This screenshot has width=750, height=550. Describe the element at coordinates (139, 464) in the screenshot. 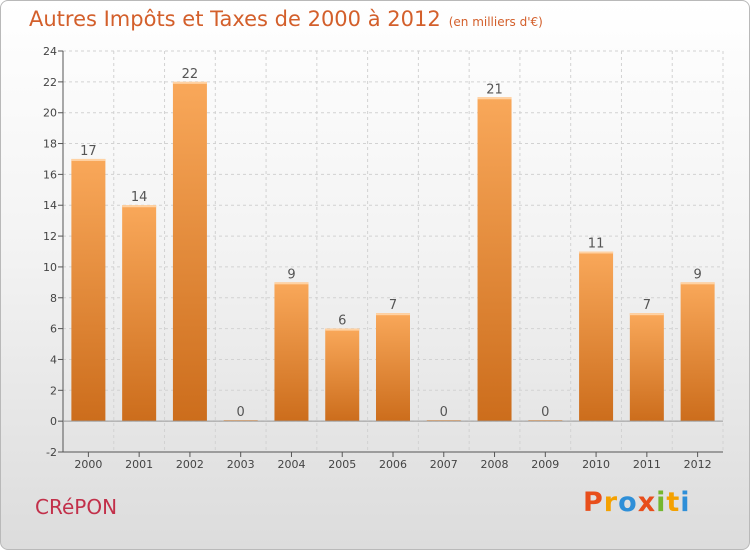

I see `x-tick-label-2001: 2001` at that location.